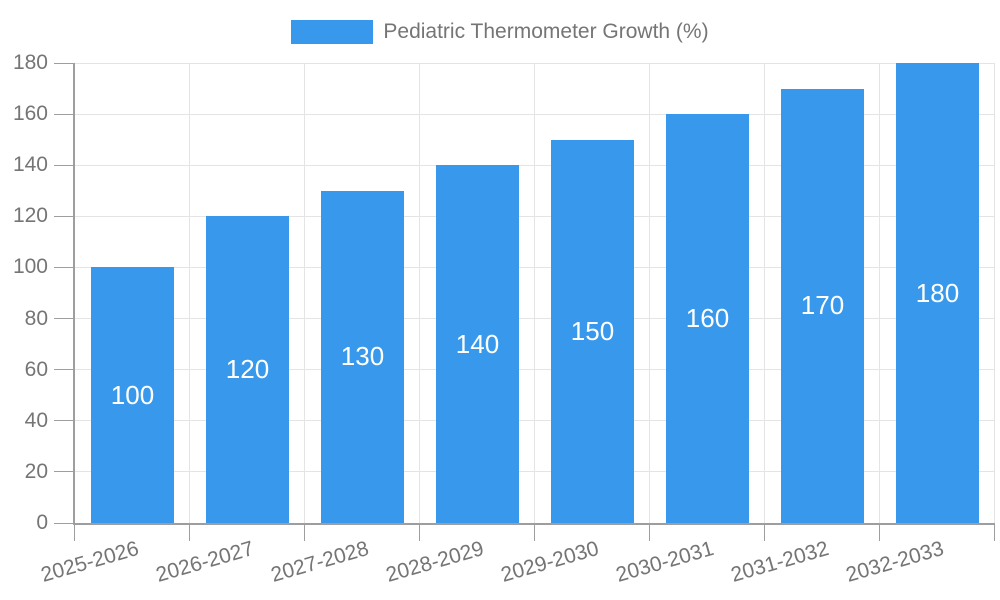 The image size is (1000, 600). I want to click on x-axis-category-label: 2028-2029, so click(434, 562).